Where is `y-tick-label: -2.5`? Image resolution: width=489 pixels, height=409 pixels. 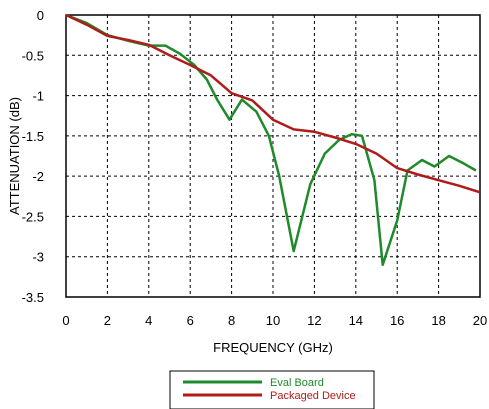 y-tick-label: -2.5 is located at coordinates (33, 216).